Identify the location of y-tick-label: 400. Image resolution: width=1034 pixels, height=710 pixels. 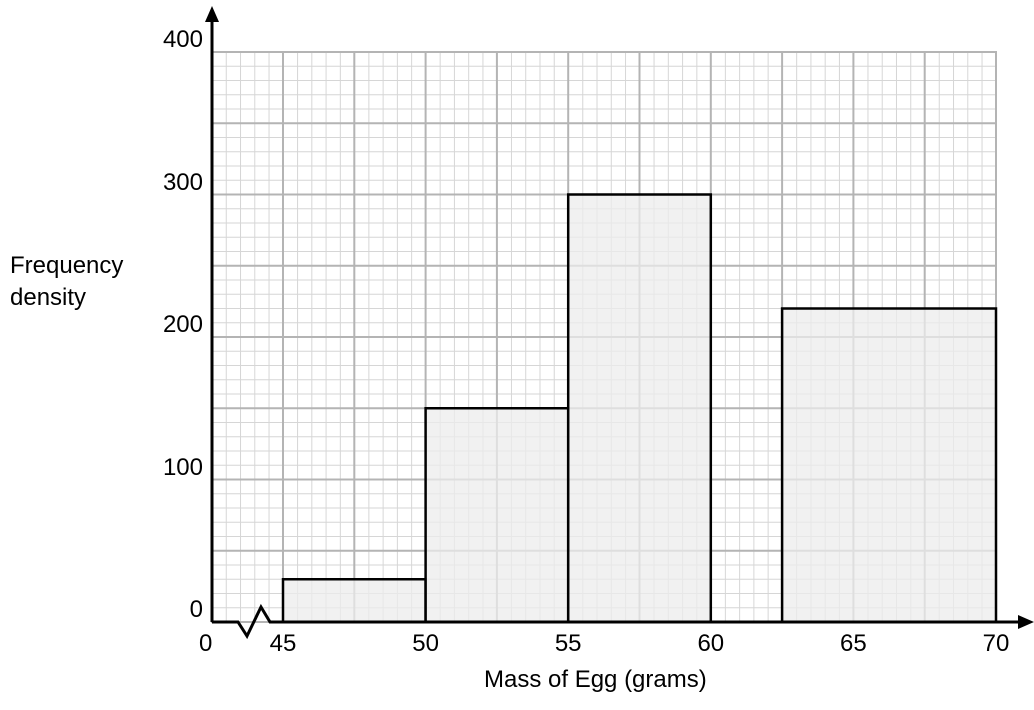
(182, 39).